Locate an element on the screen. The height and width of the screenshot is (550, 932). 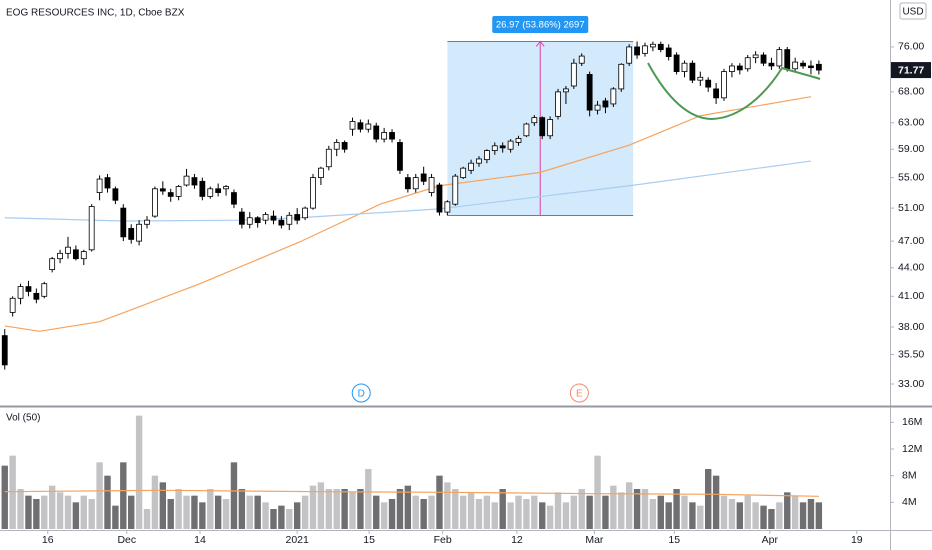
volume-label: Vol (50) is located at coordinates (23, 418).